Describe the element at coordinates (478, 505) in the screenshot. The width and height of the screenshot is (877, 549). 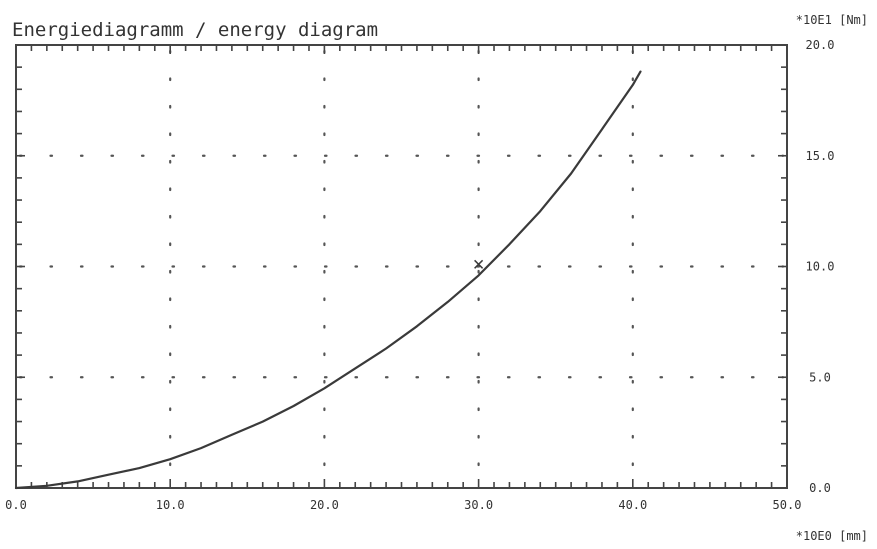
I see `x-tick-label-3: 30.0` at that location.